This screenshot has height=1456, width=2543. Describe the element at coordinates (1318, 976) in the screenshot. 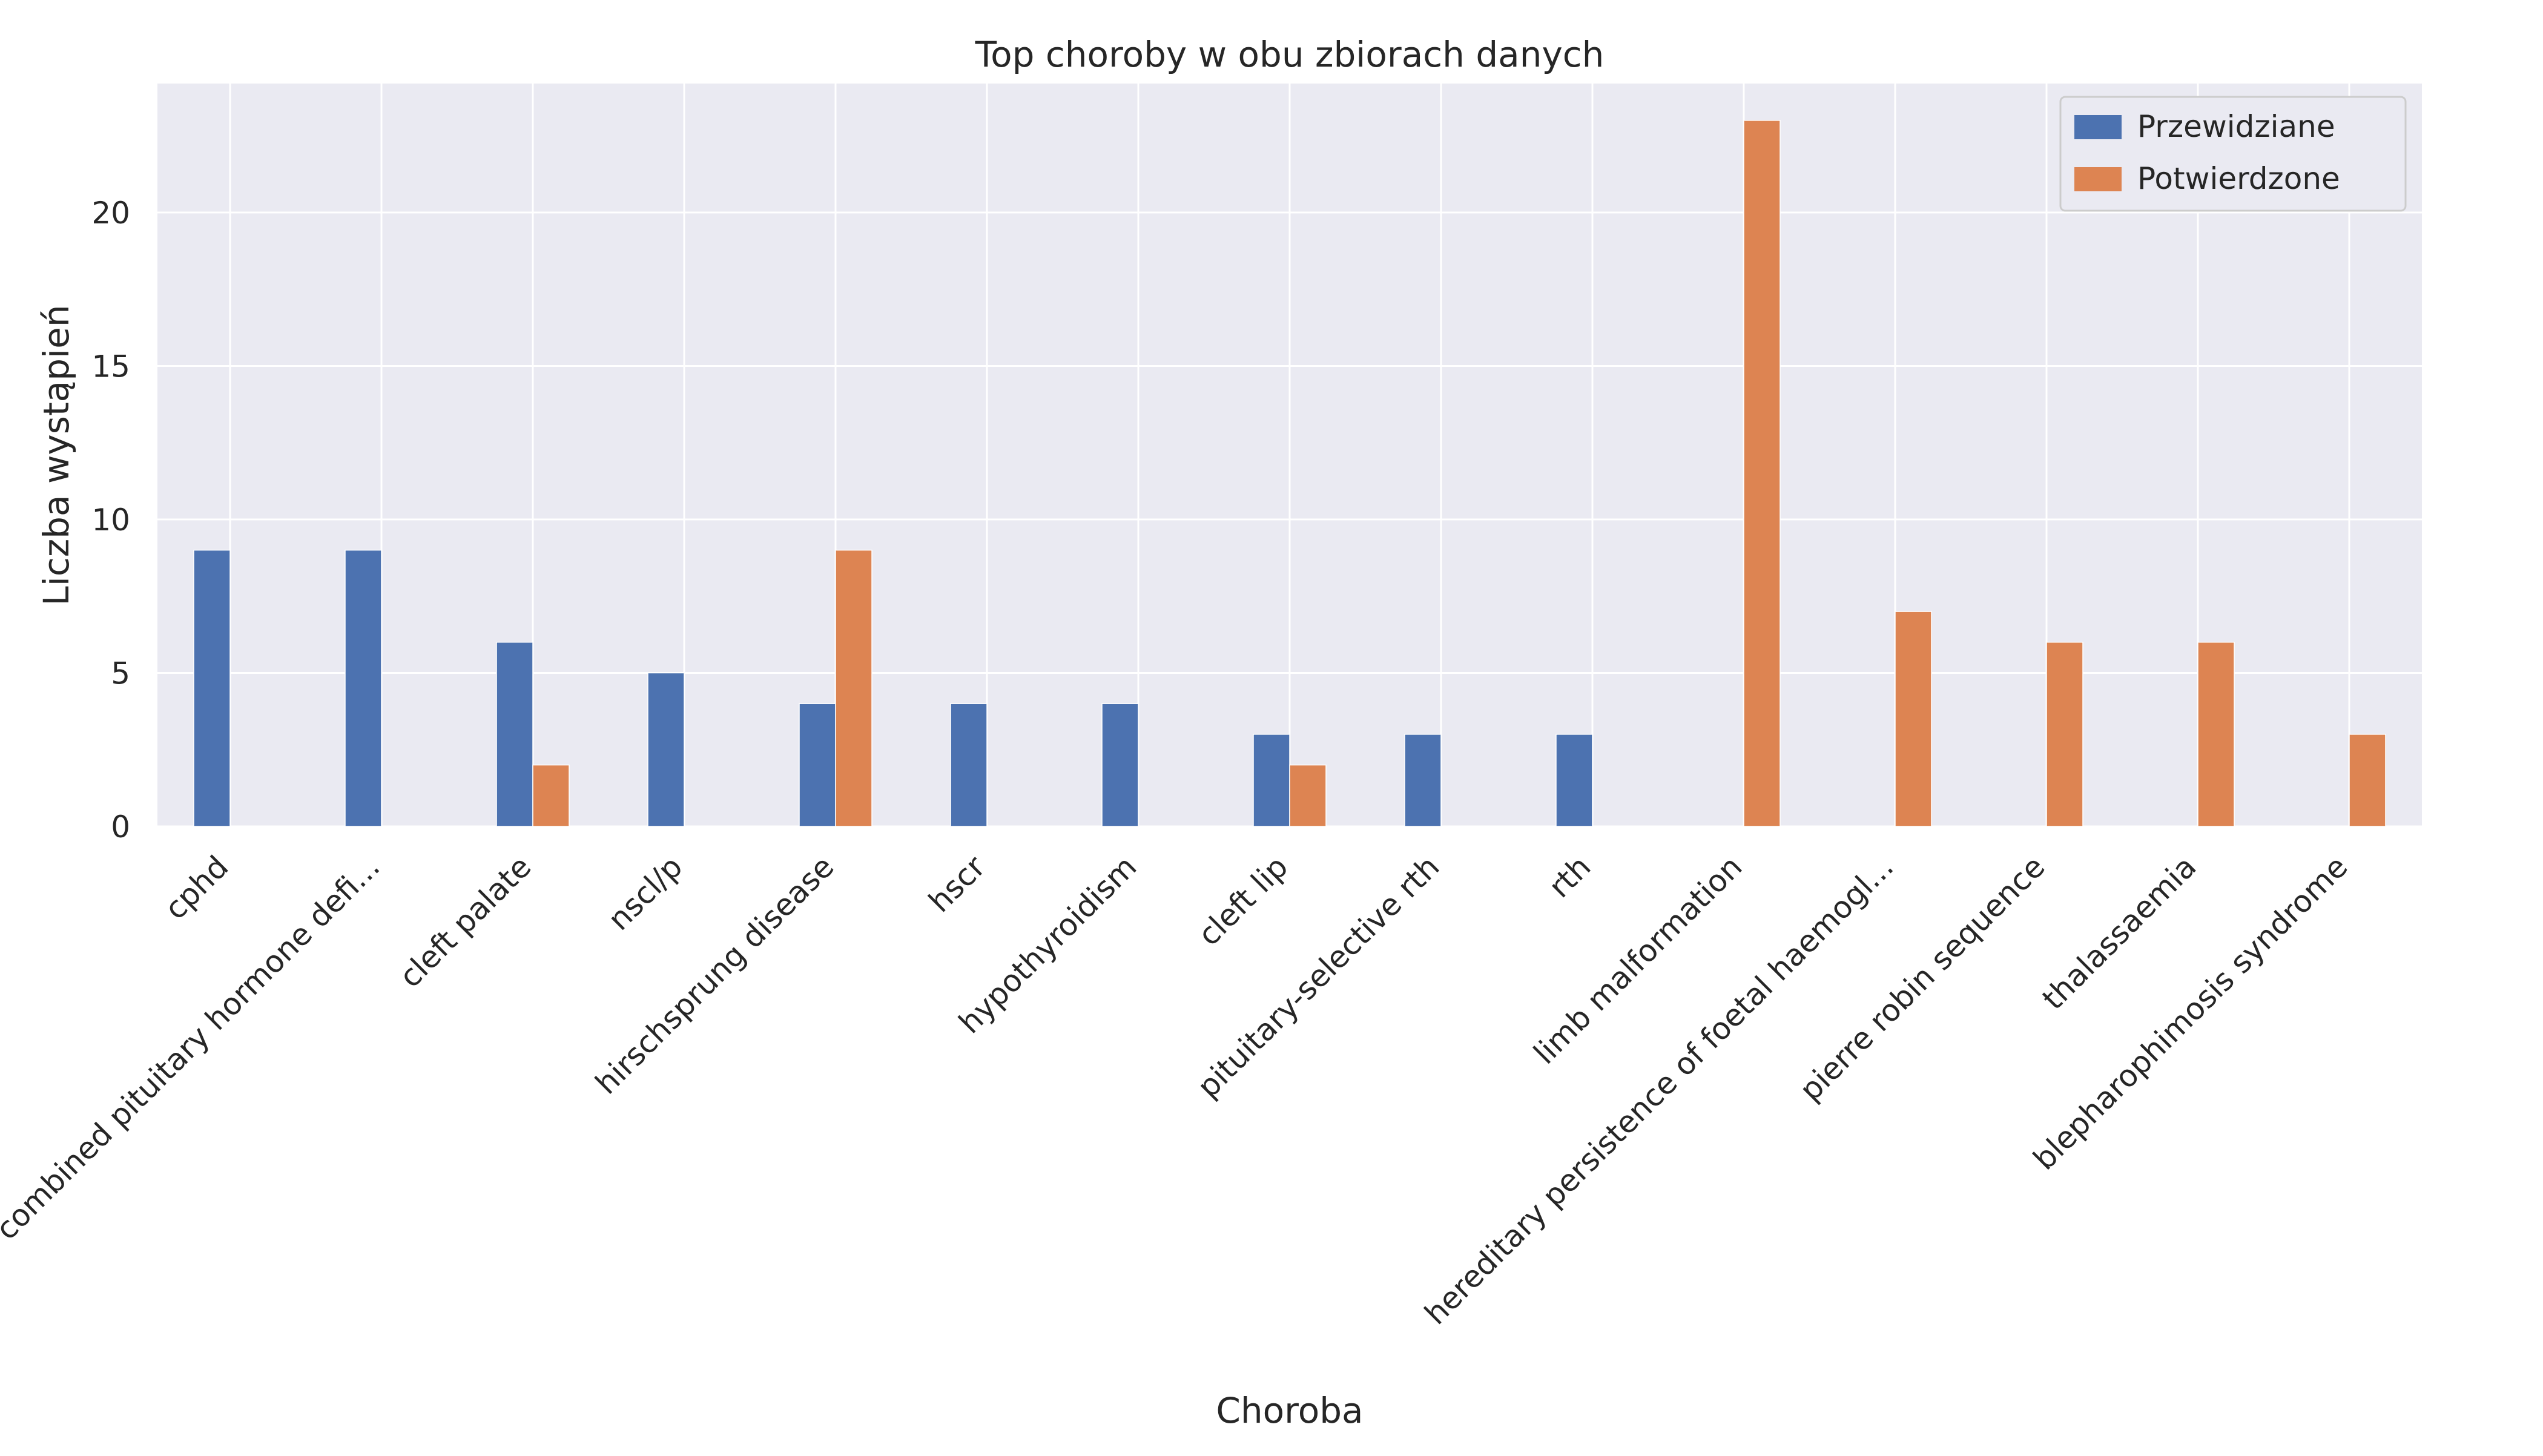

I see `x-tick-label: pituitary-selective rth` at that location.